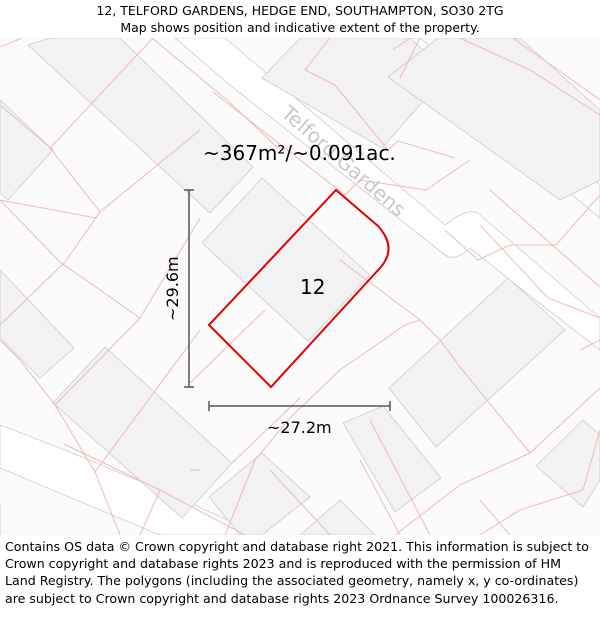 The height and width of the screenshot is (625, 600). What do you see at coordinates (299, 153) in the screenshot?
I see `area-label: ~367m²/~0.091ac.` at bounding box center [299, 153].